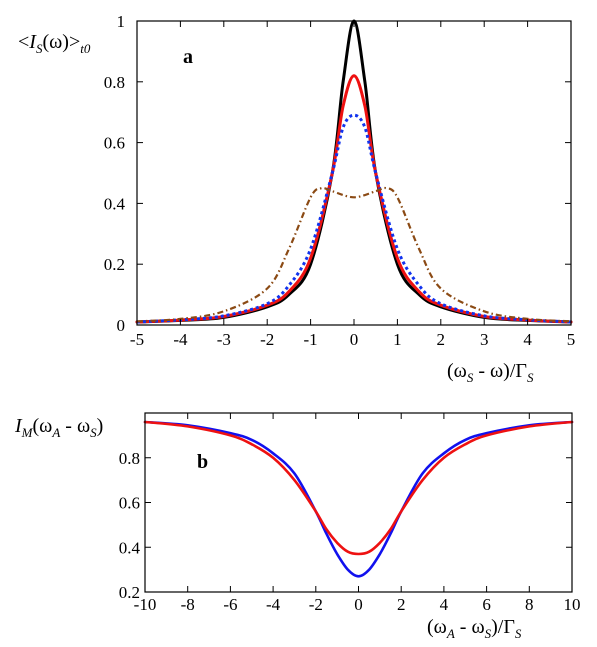 This screenshot has width=597, height=647. What do you see at coordinates (58, 427) in the screenshot?
I see `panel-b-ylabel: IM(ωA - ωS)` at bounding box center [58, 427].